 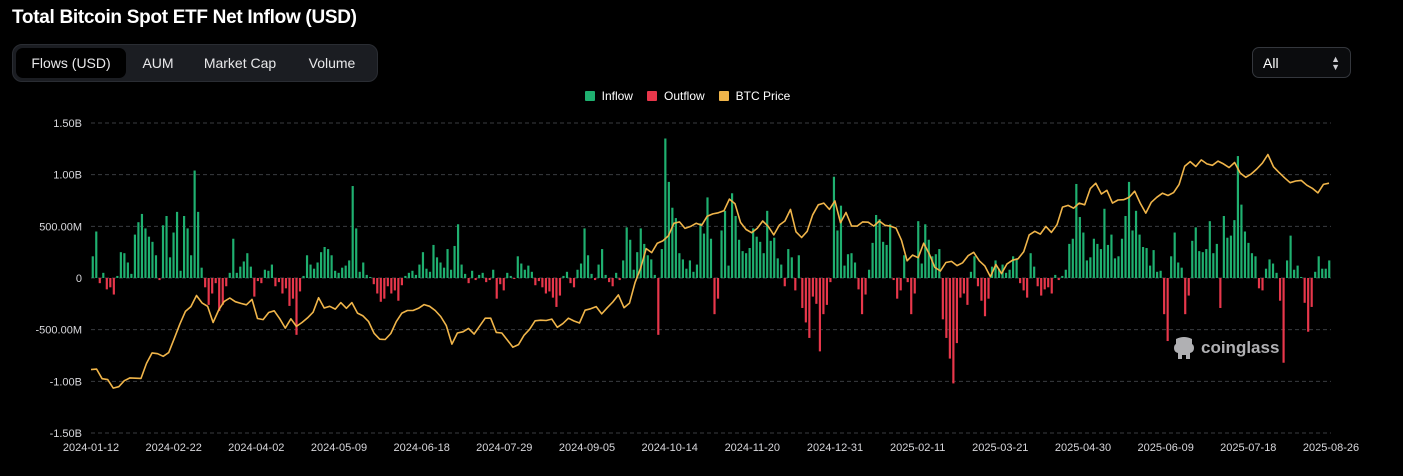 What do you see at coordinates (723, 96) in the screenshot?
I see `btc-price-swatch` at bounding box center [723, 96].